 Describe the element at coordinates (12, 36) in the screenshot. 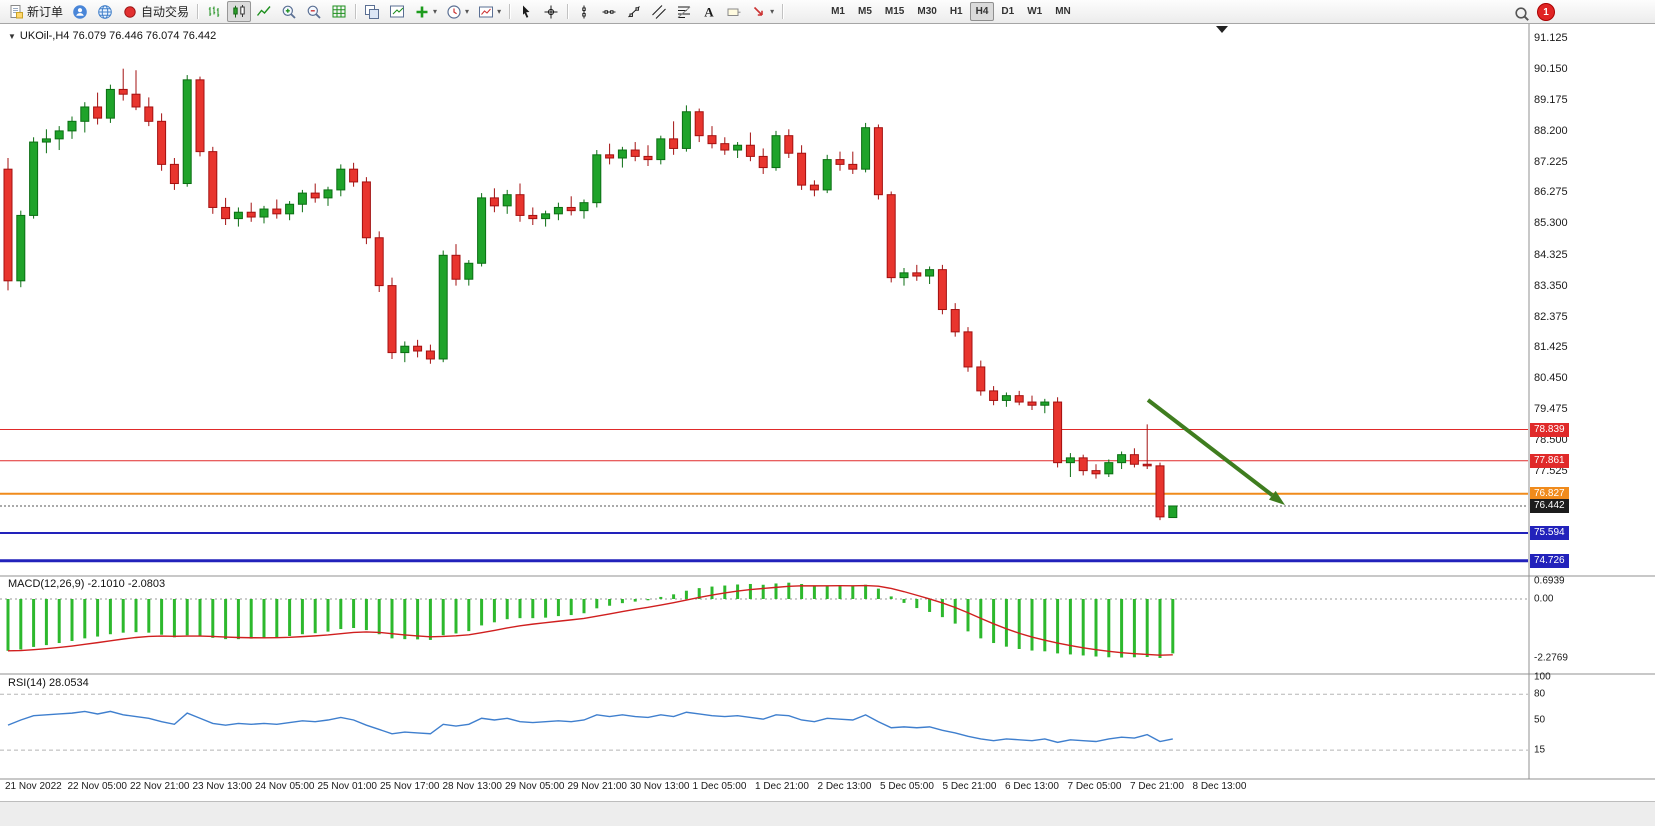

I see `ohlc-collapse-icon: ▼` at that location.